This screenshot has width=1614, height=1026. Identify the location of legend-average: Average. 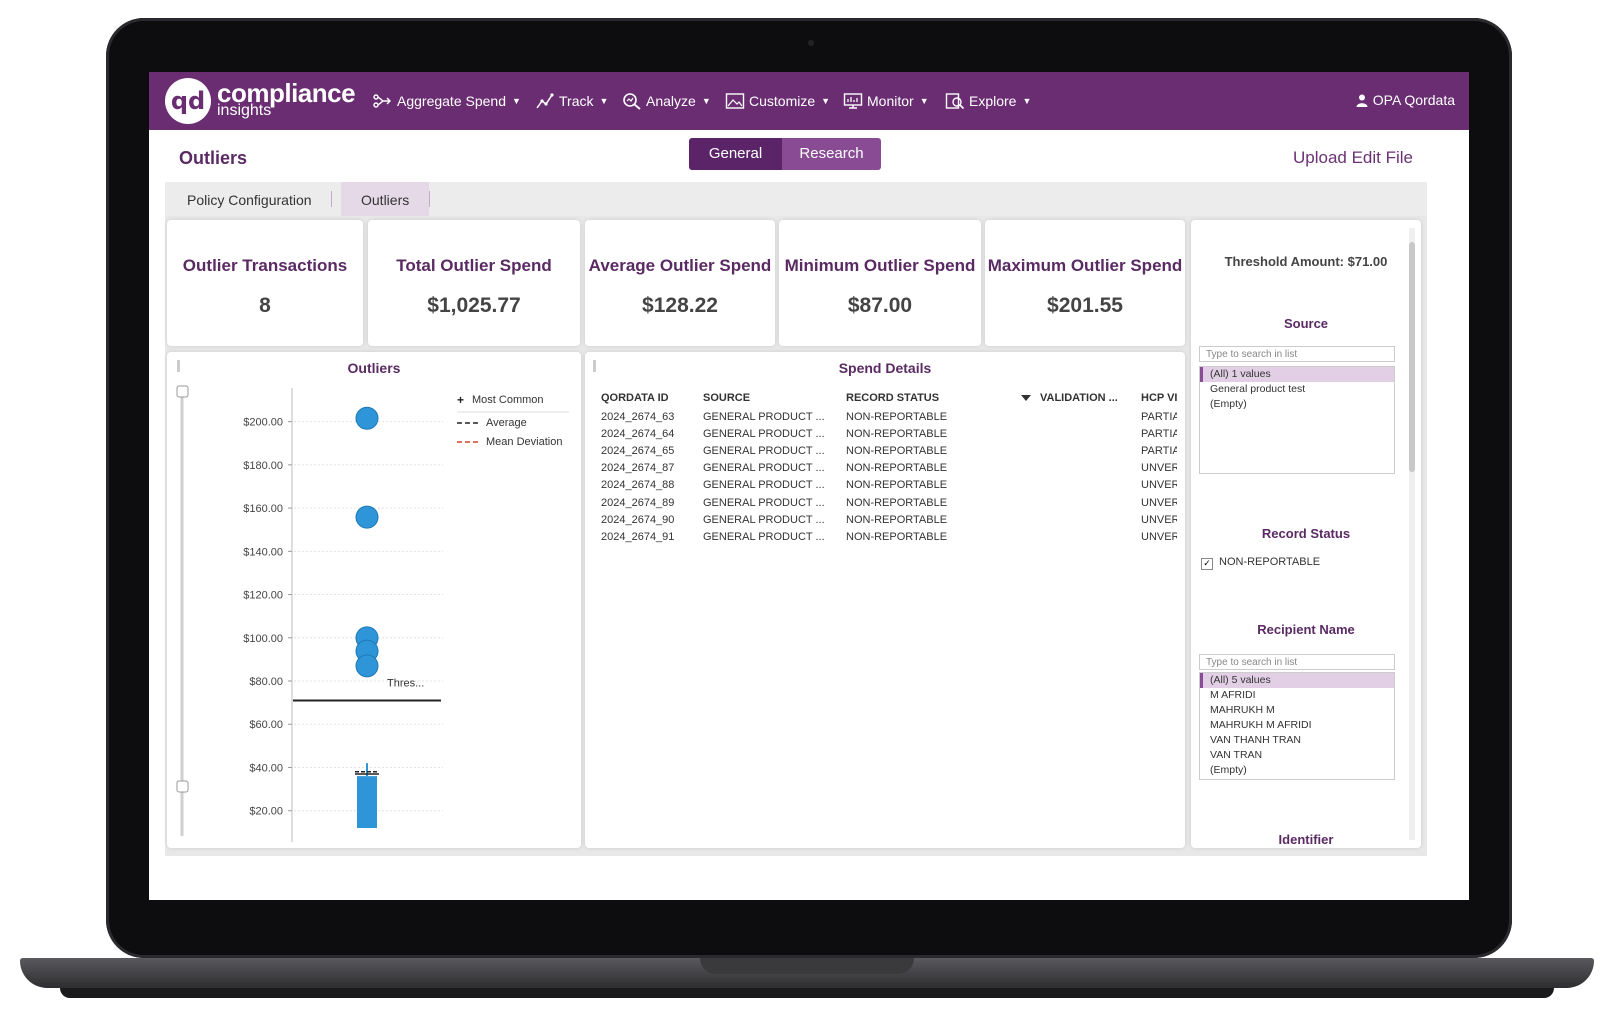
(506, 423).